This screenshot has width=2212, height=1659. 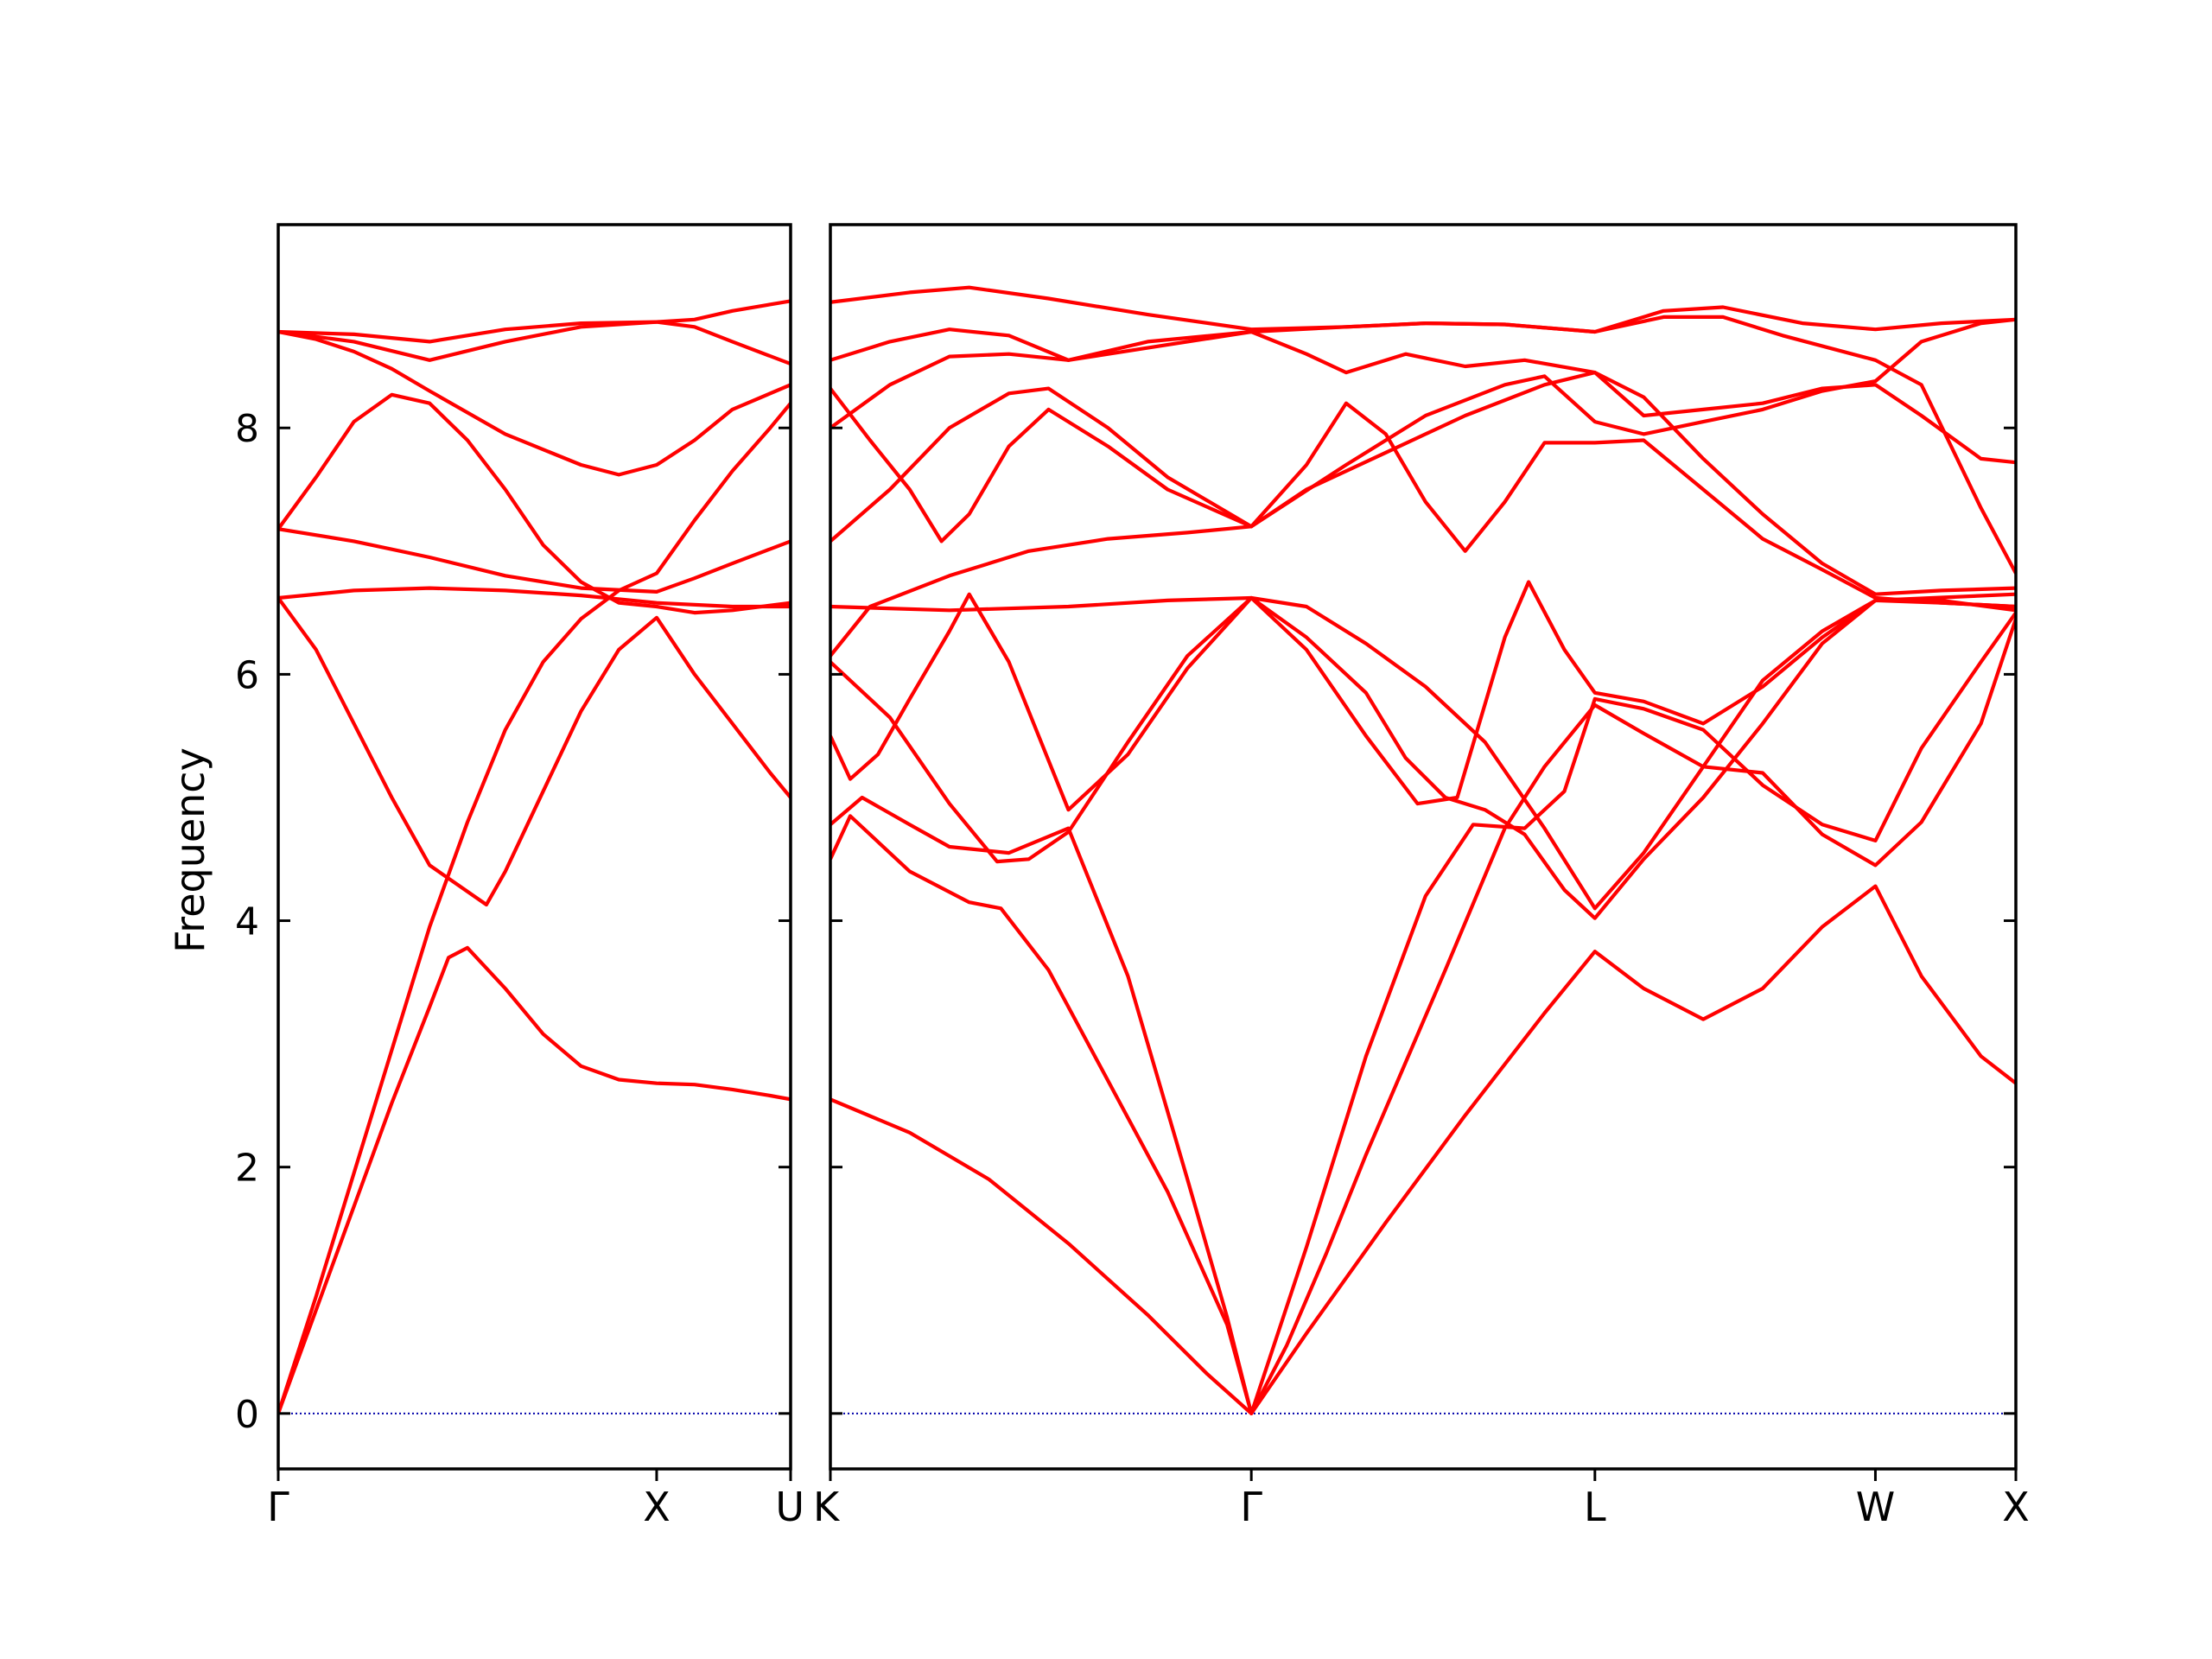 What do you see at coordinates (827, 1507) in the screenshot?
I see `xtick-label-K: K` at bounding box center [827, 1507].